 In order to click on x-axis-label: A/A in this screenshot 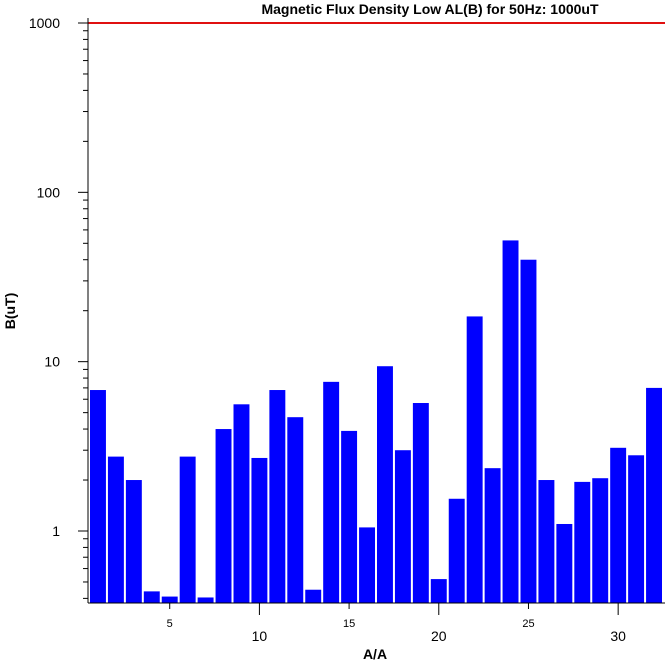, I will do `click(375, 654)`.